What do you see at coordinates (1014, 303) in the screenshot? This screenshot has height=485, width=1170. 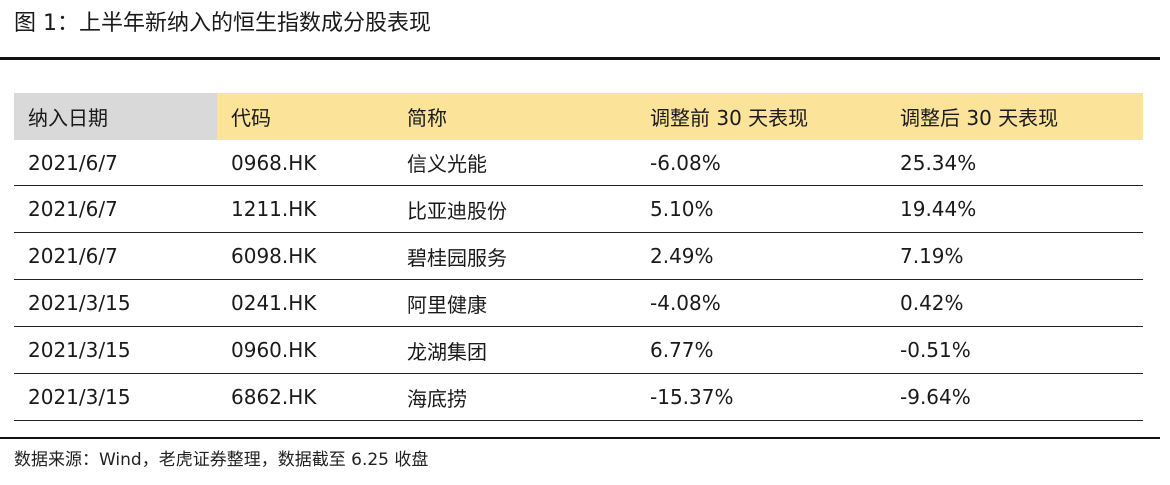 I see `cell-post-adjust-30d: 0.42%` at bounding box center [1014, 303].